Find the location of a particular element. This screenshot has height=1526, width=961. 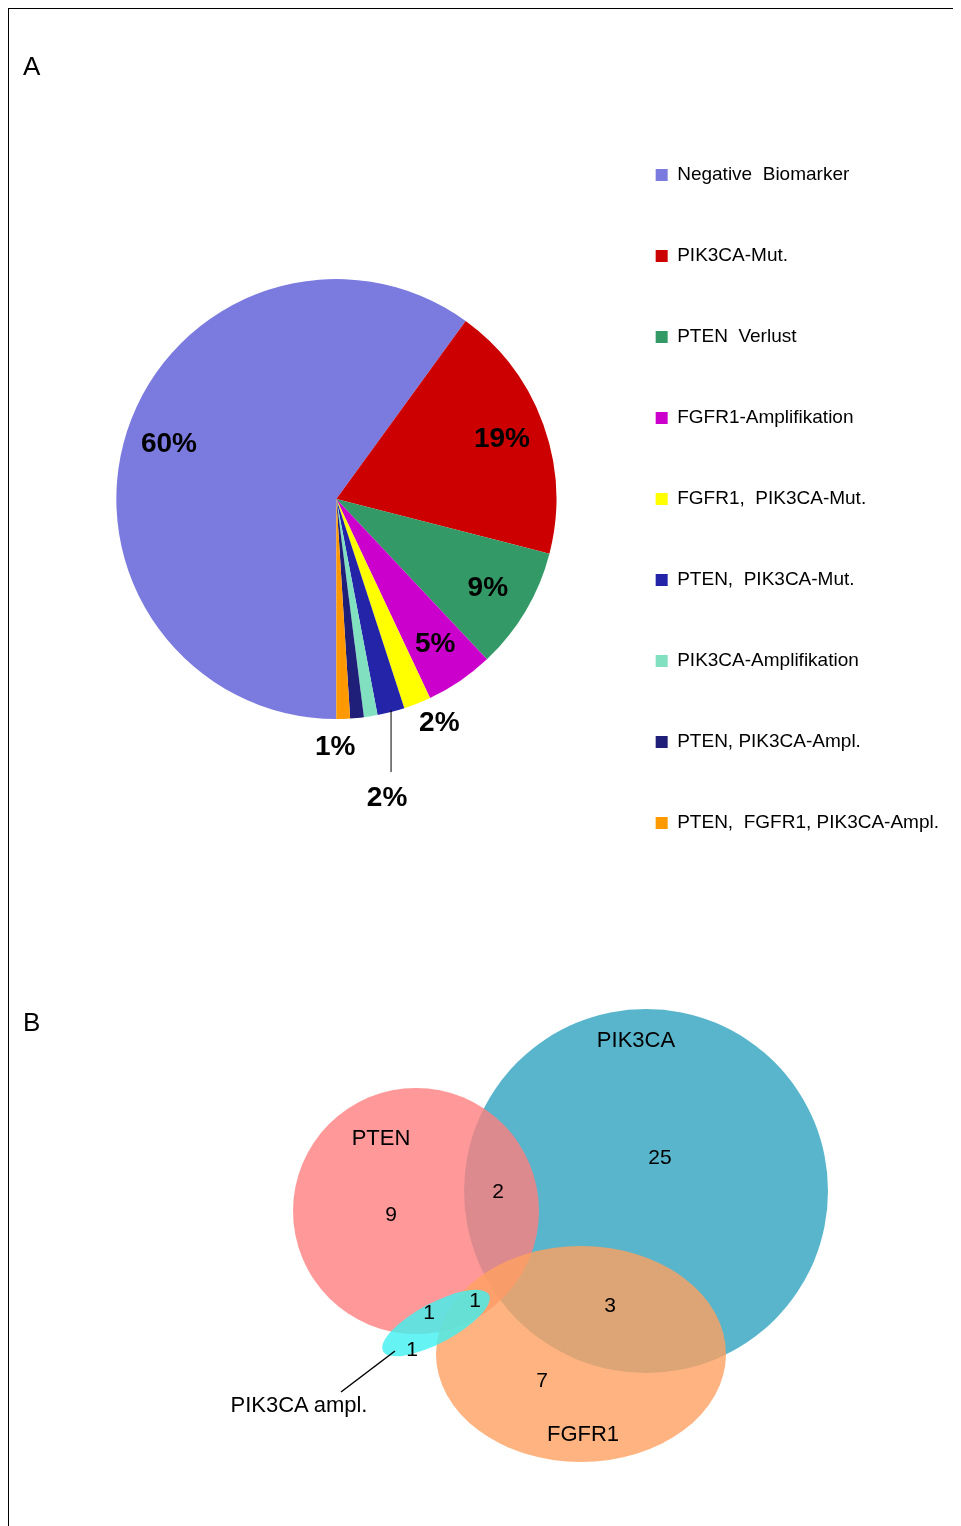

category-label: FGFR1 is located at coordinates (583, 1433).